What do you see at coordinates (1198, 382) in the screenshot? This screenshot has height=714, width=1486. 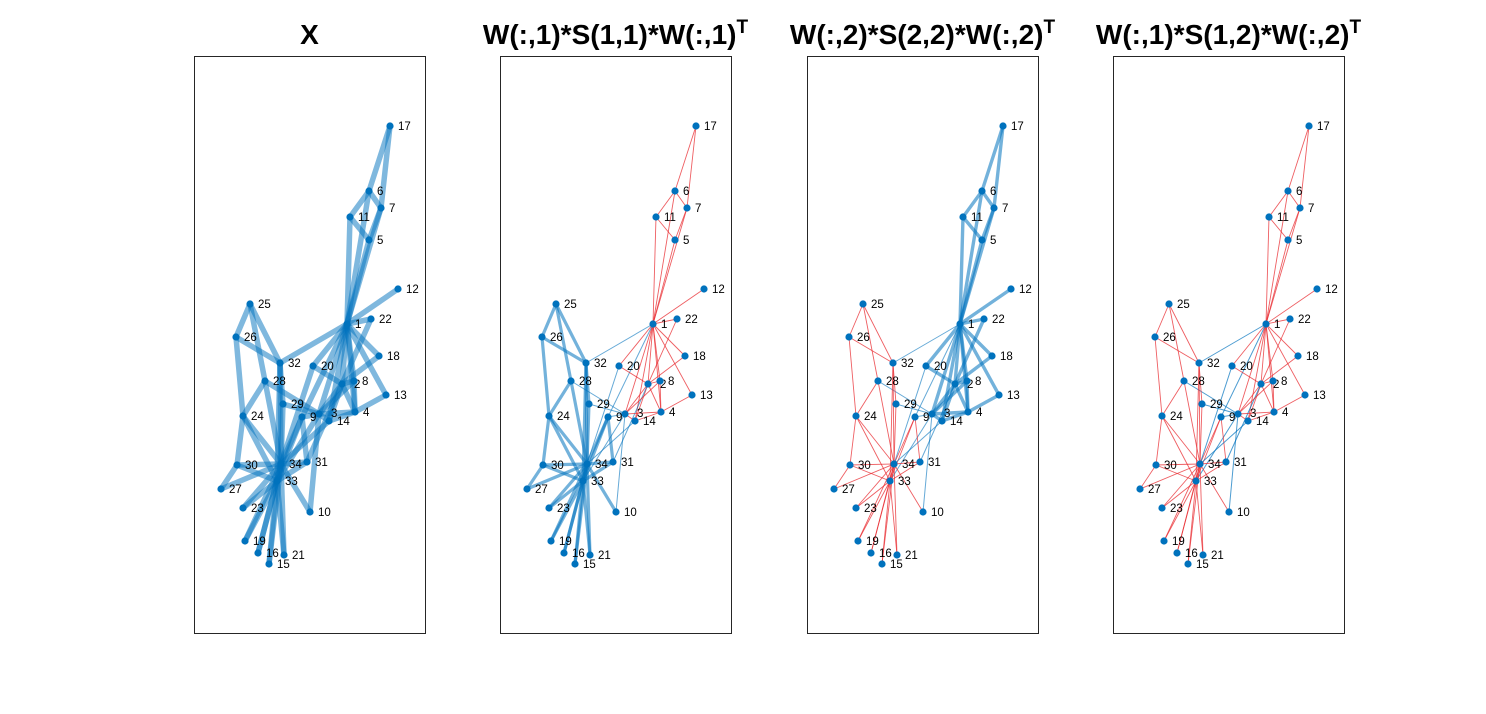 I see `node-label-28: 28` at bounding box center [1198, 382].